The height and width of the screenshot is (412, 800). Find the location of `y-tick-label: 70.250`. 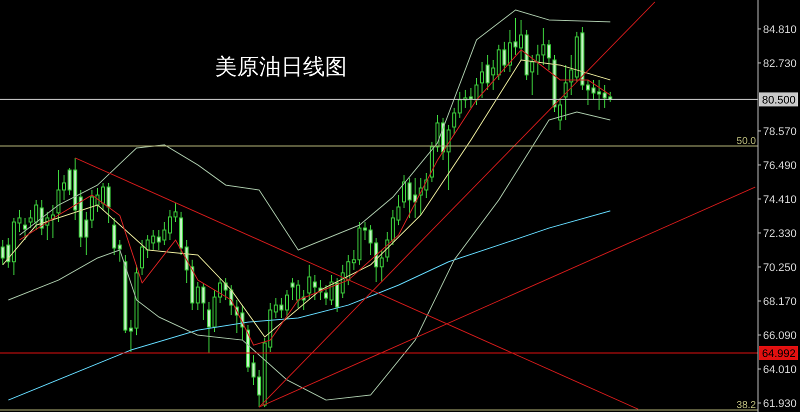

y-tick-label: 70.250 is located at coordinates (780, 268).